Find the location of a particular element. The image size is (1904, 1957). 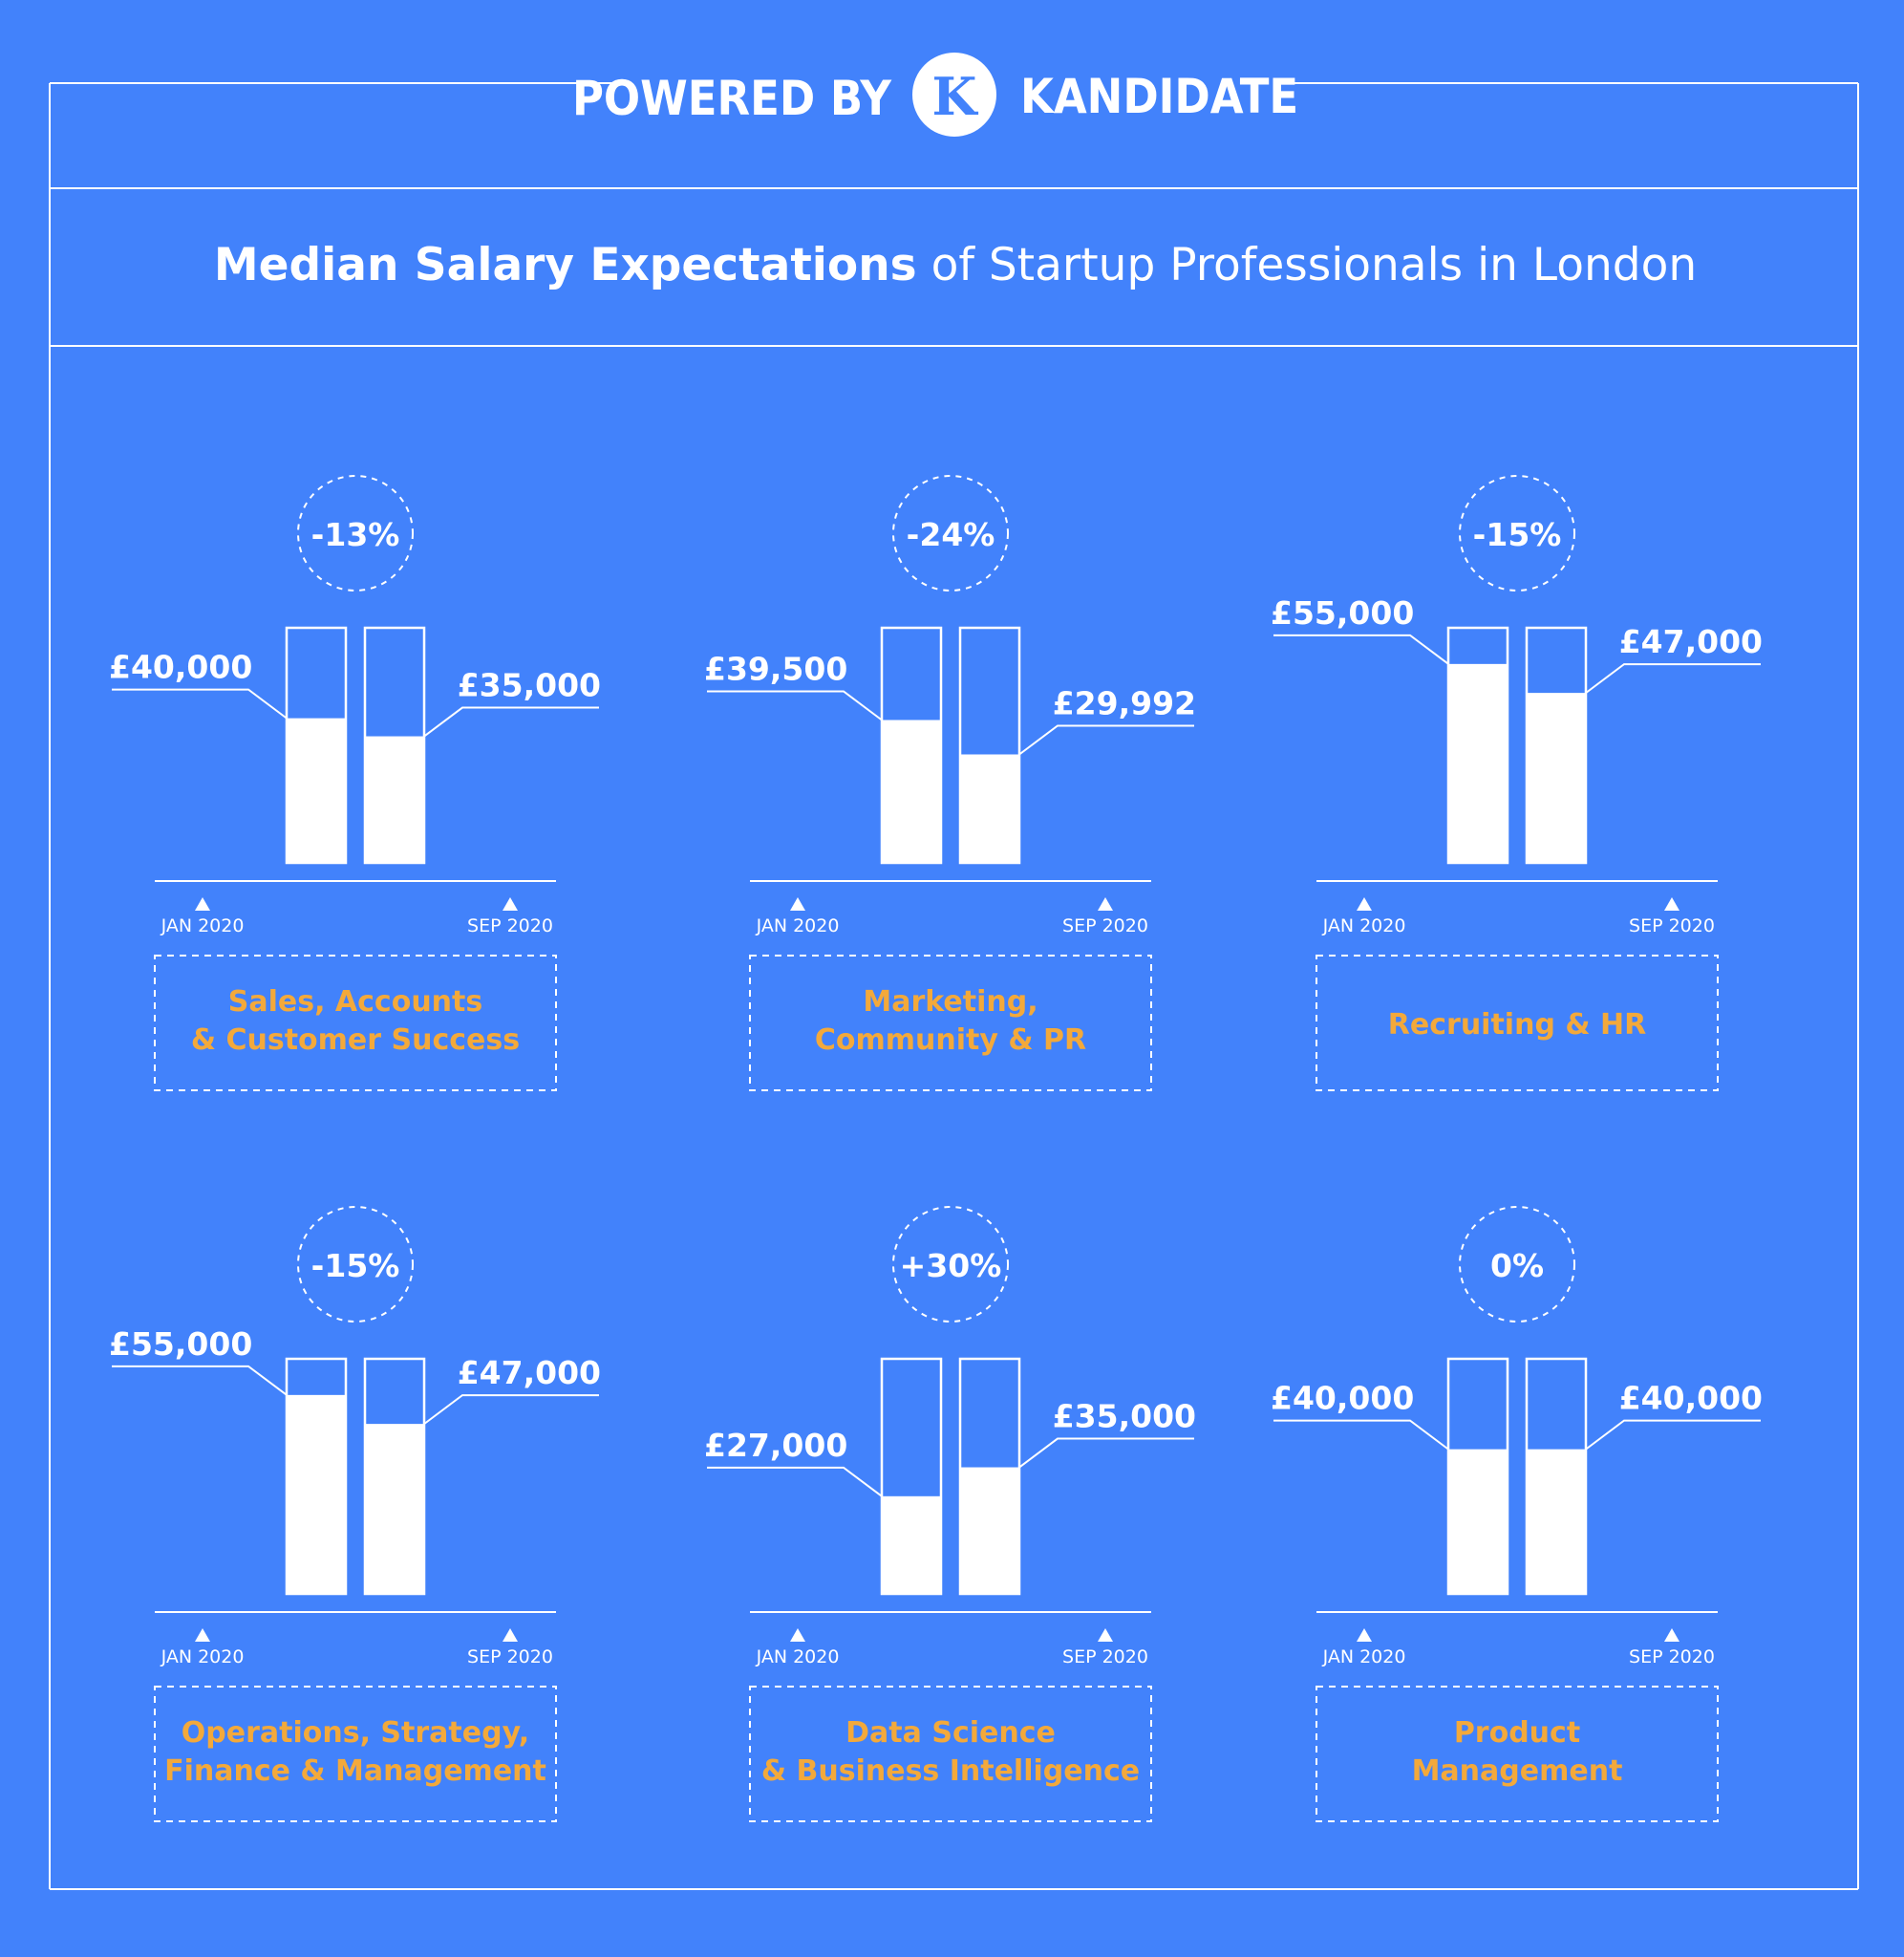

category-label: Finance & Management is located at coordinates (355, 1771).